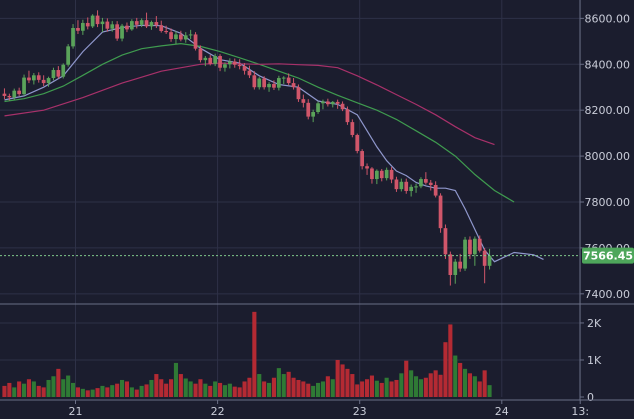 The image size is (634, 419). What do you see at coordinates (608, 294) in the screenshot?
I see `price-tick-label: 7400.00` at bounding box center [608, 294].